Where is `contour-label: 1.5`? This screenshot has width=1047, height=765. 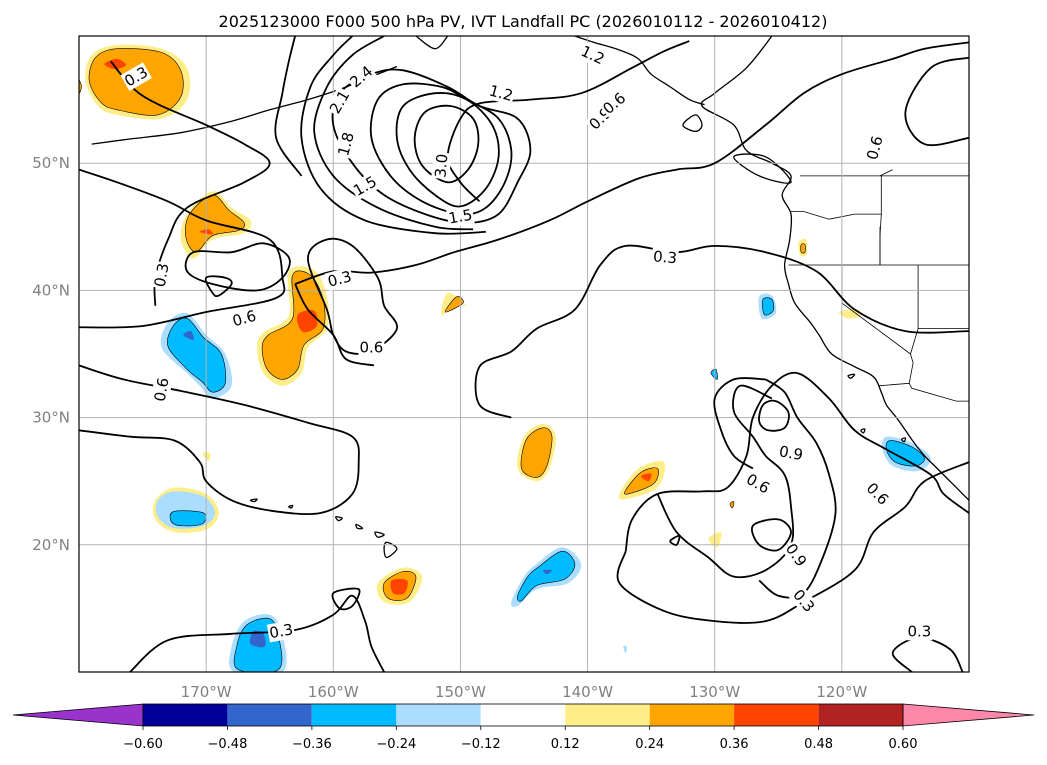 contour-label: 1.5 is located at coordinates (460, 216).